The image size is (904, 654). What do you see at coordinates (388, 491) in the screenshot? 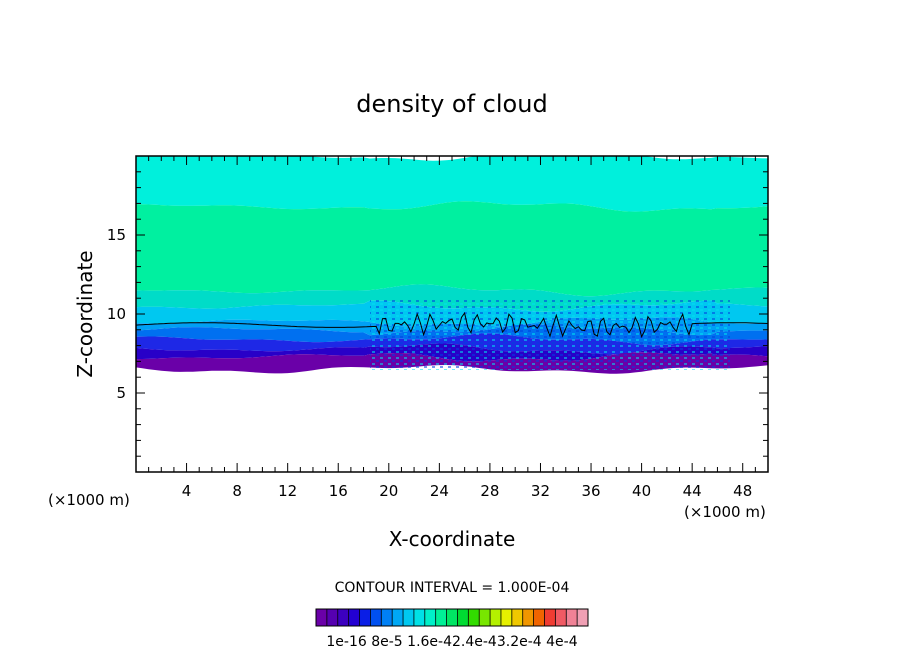
I see `x-tick-label: 20` at bounding box center [388, 491].